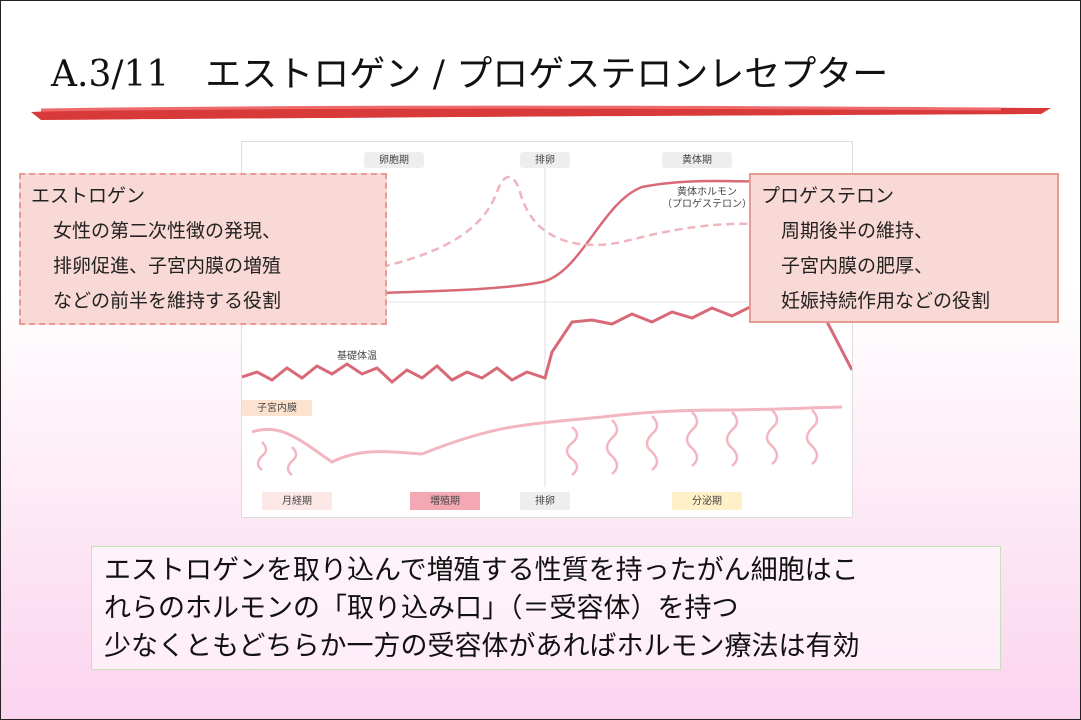 This screenshot has width=1081, height=720. Describe the element at coordinates (547, 434) in the screenshot. I see `endometrium-wave` at that location.